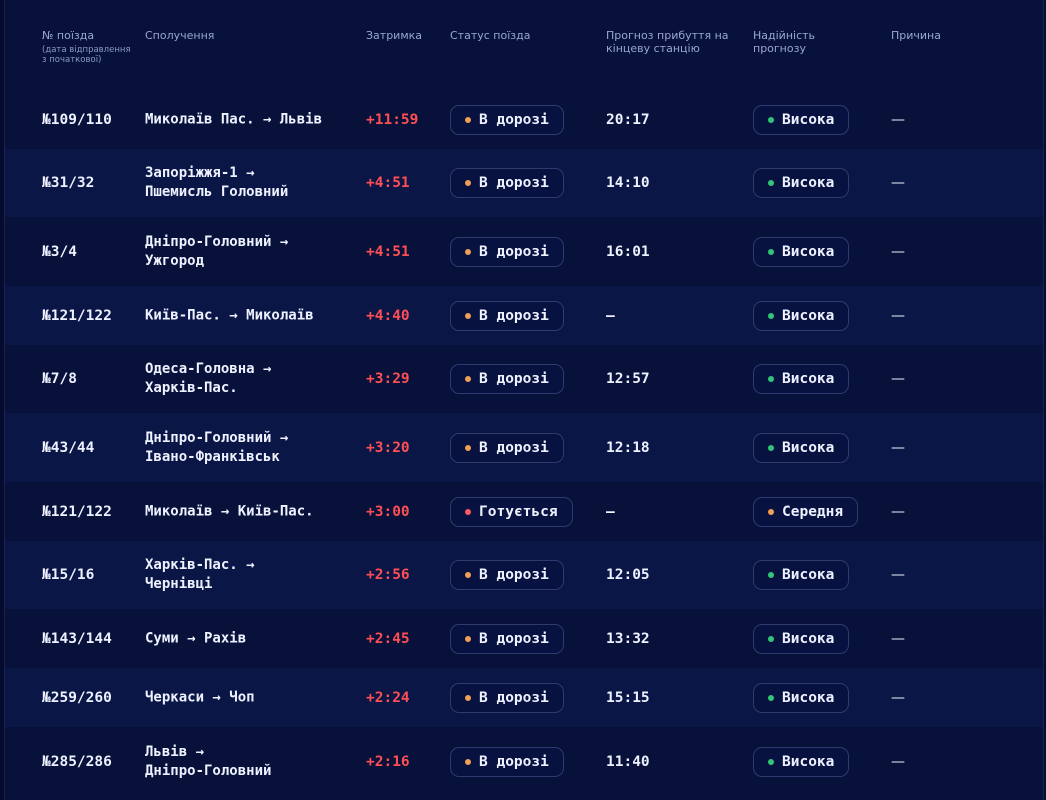 Image resolution: width=1046 pixels, height=800 pixels. Describe the element at coordinates (179, 584) in the screenshot. I see `route-line: Чернівці` at that location.